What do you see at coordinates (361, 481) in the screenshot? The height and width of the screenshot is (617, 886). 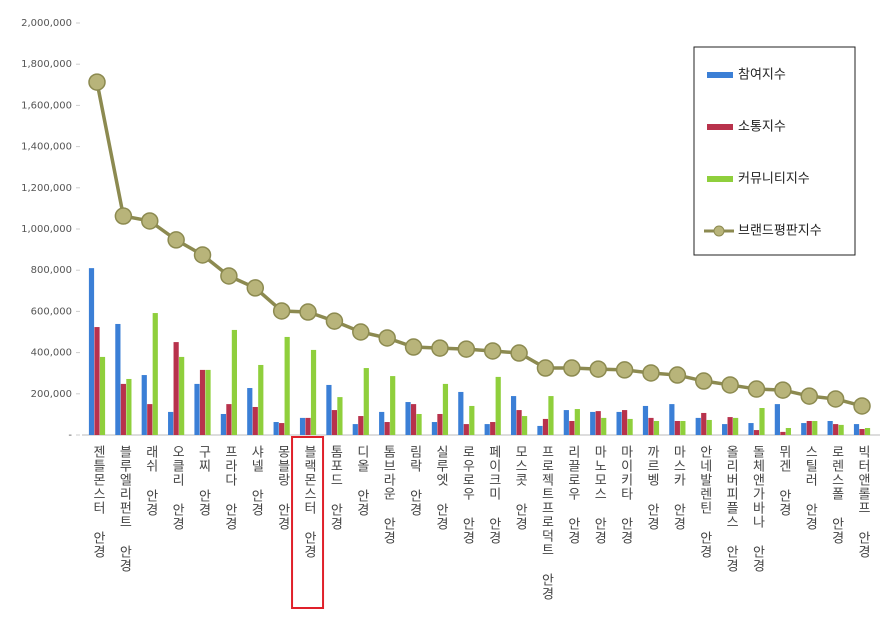 I see `x-tick-label: 디올 안경` at bounding box center [361, 481].